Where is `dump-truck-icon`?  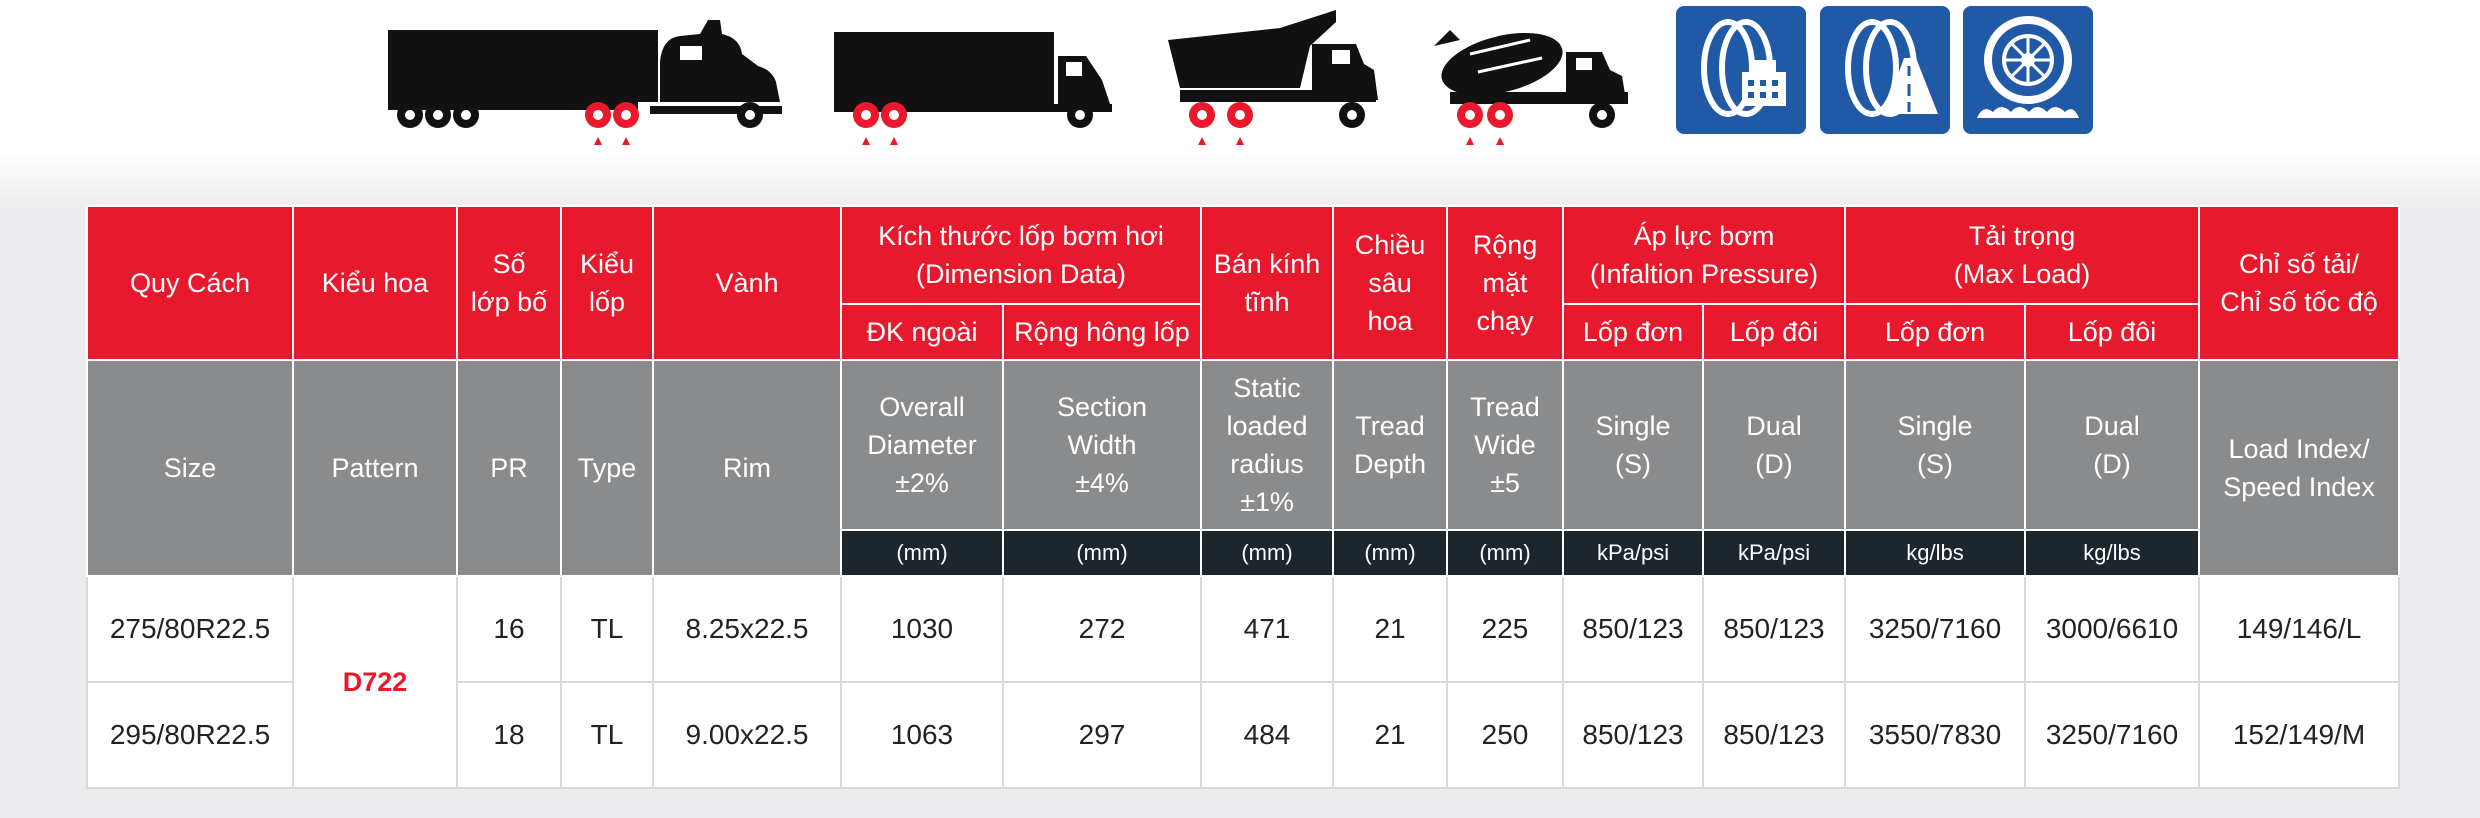 dump-truck-icon is located at coordinates (1273, 77).